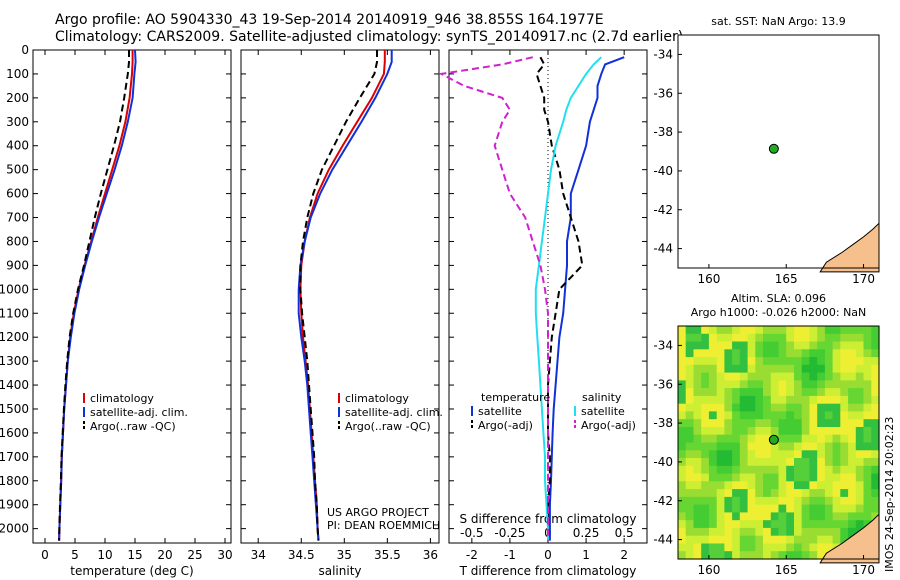  Describe the element at coordinates (778, 151) in the screenshot. I see `sst-map-background` at that location.